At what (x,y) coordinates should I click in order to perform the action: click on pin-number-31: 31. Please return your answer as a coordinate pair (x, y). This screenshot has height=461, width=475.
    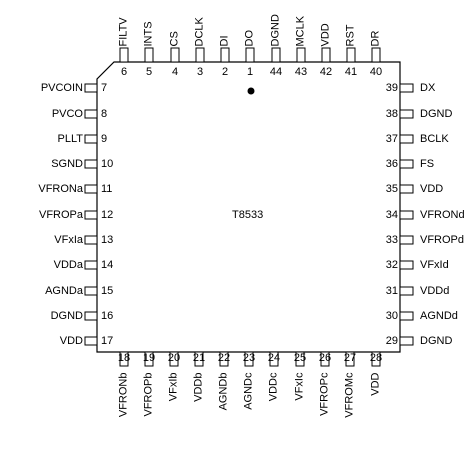
    Looking at the image, I should click on (391, 291).